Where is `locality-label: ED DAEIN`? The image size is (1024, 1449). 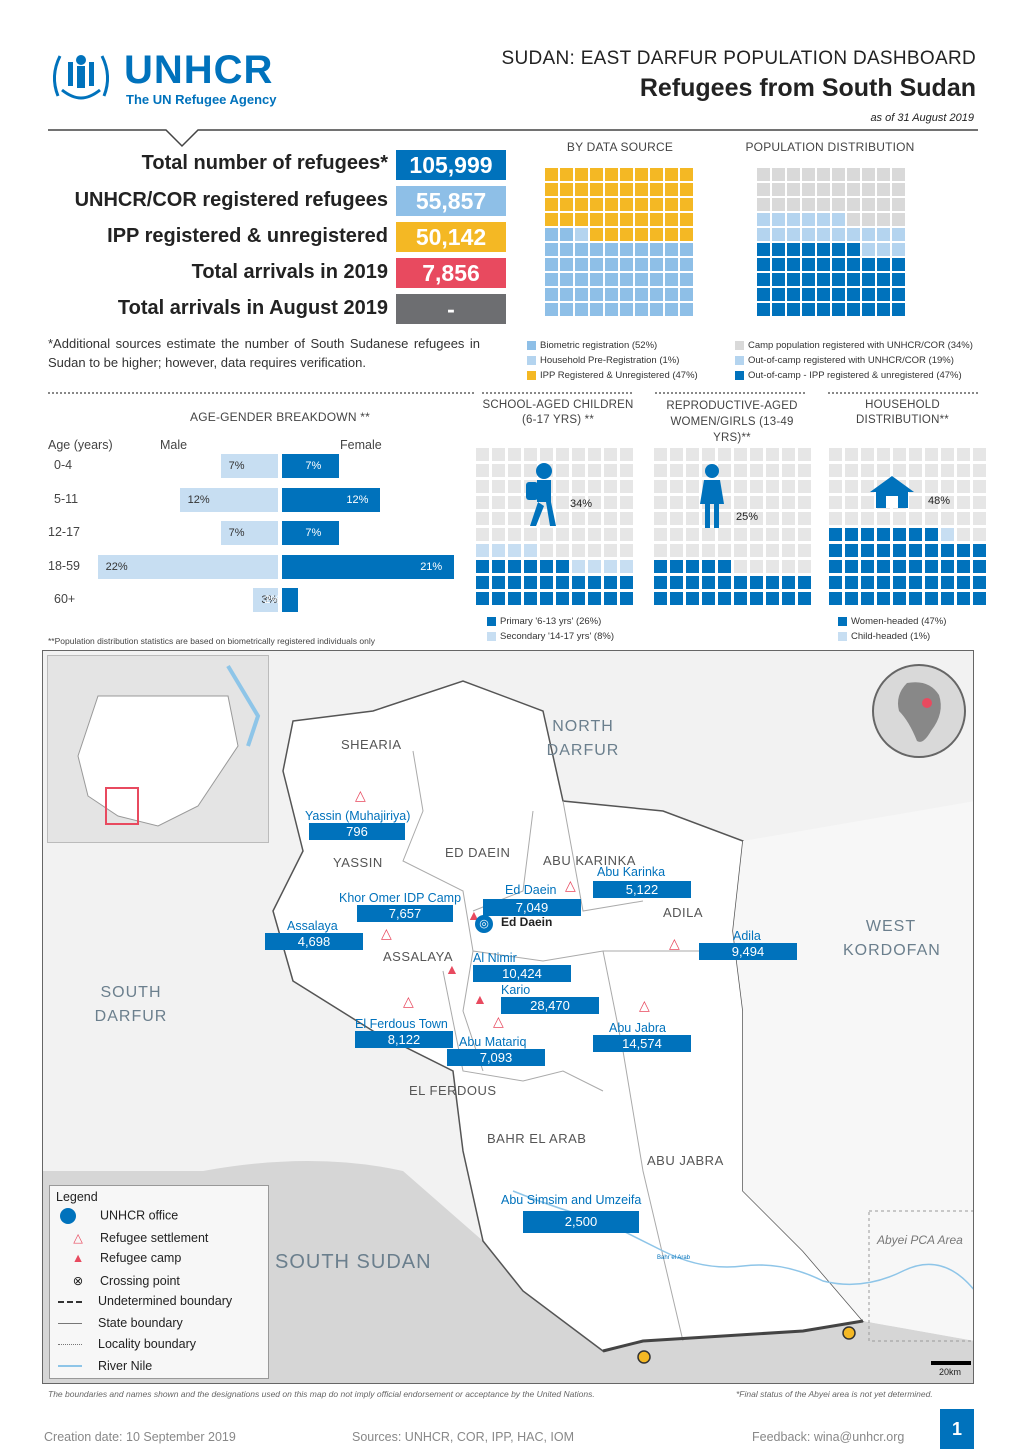 locality-label: ED DAEIN is located at coordinates (478, 852).